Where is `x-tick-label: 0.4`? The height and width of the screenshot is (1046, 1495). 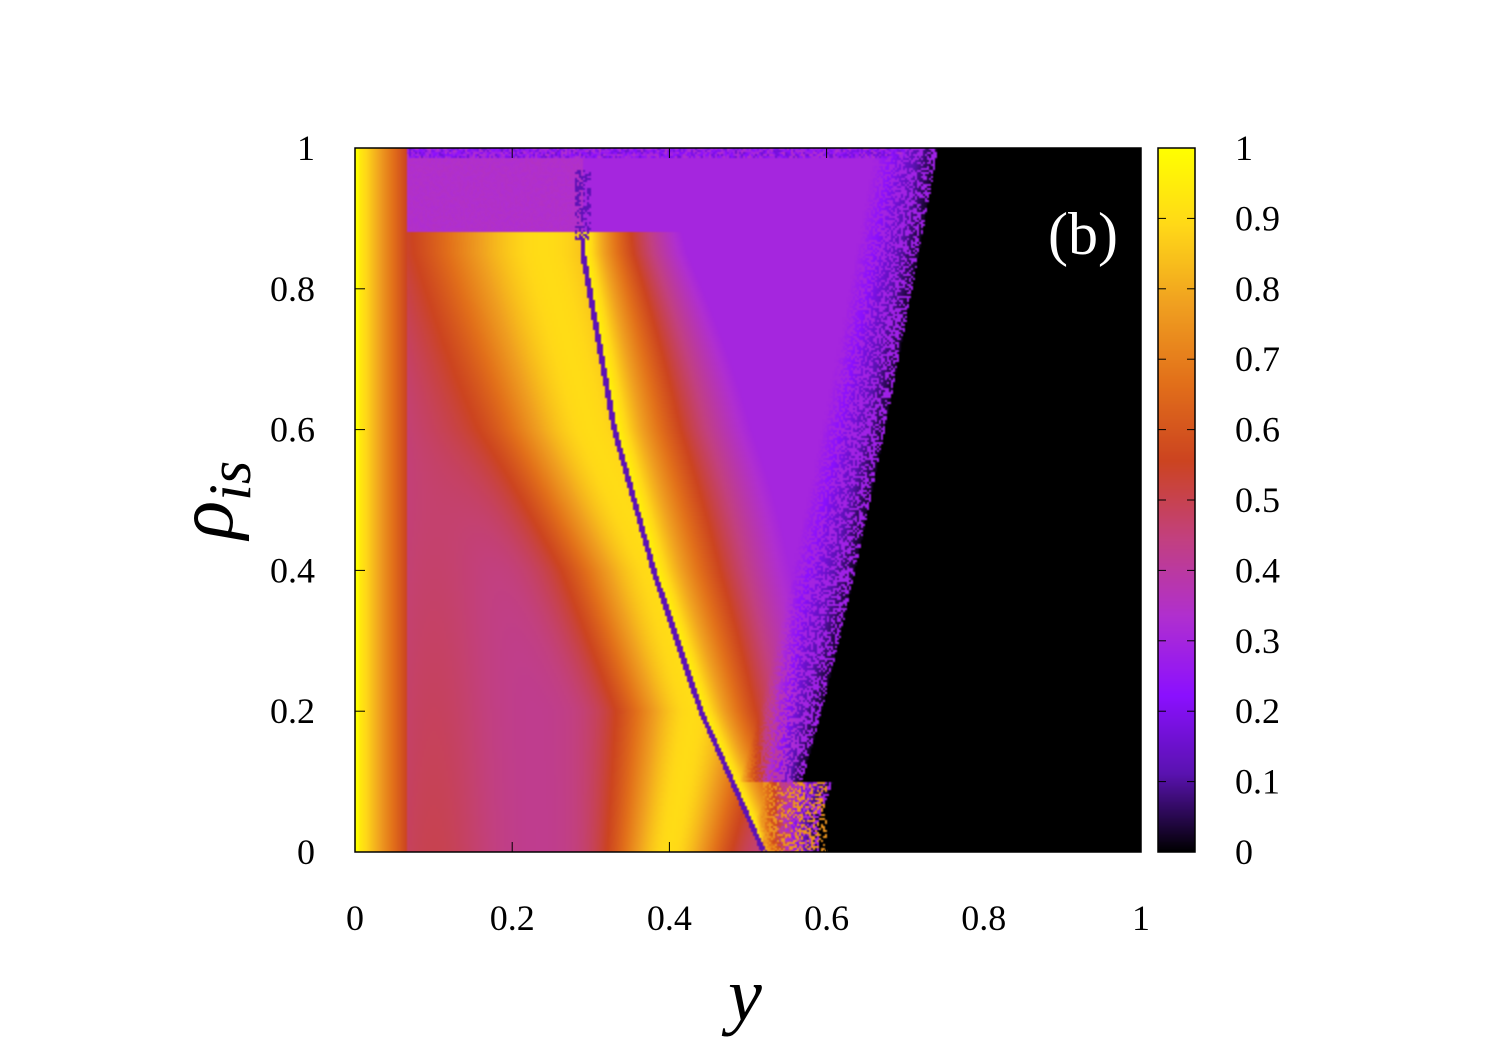
x-tick-label: 0.4 is located at coordinates (669, 918).